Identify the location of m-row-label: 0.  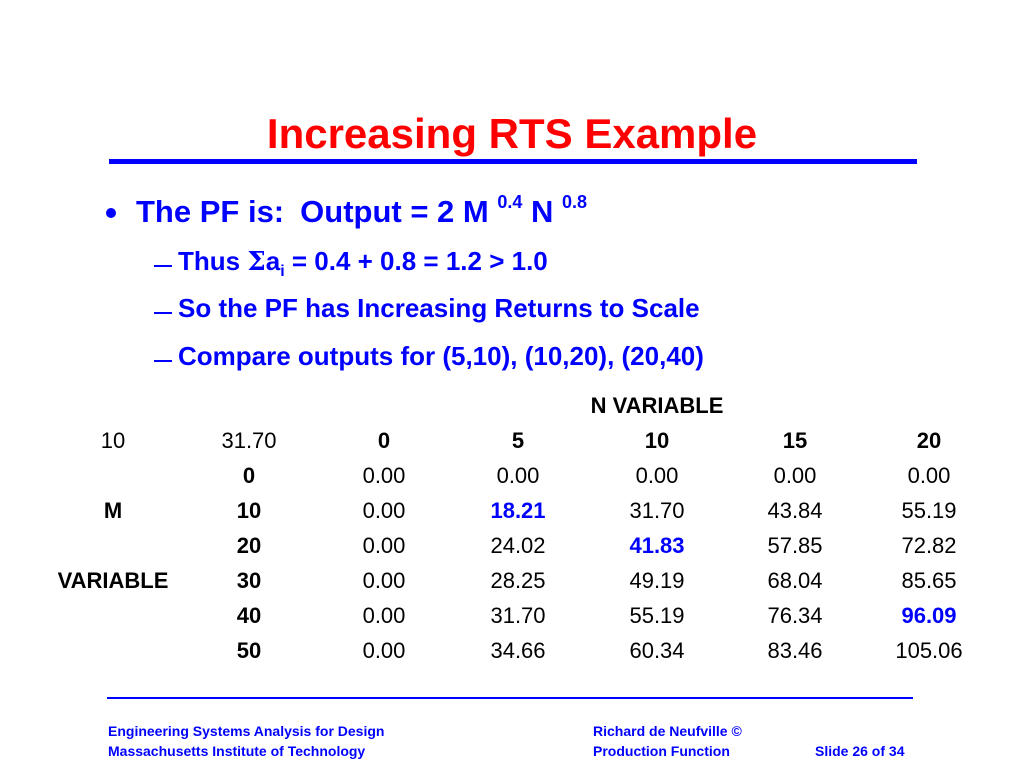
(249, 475).